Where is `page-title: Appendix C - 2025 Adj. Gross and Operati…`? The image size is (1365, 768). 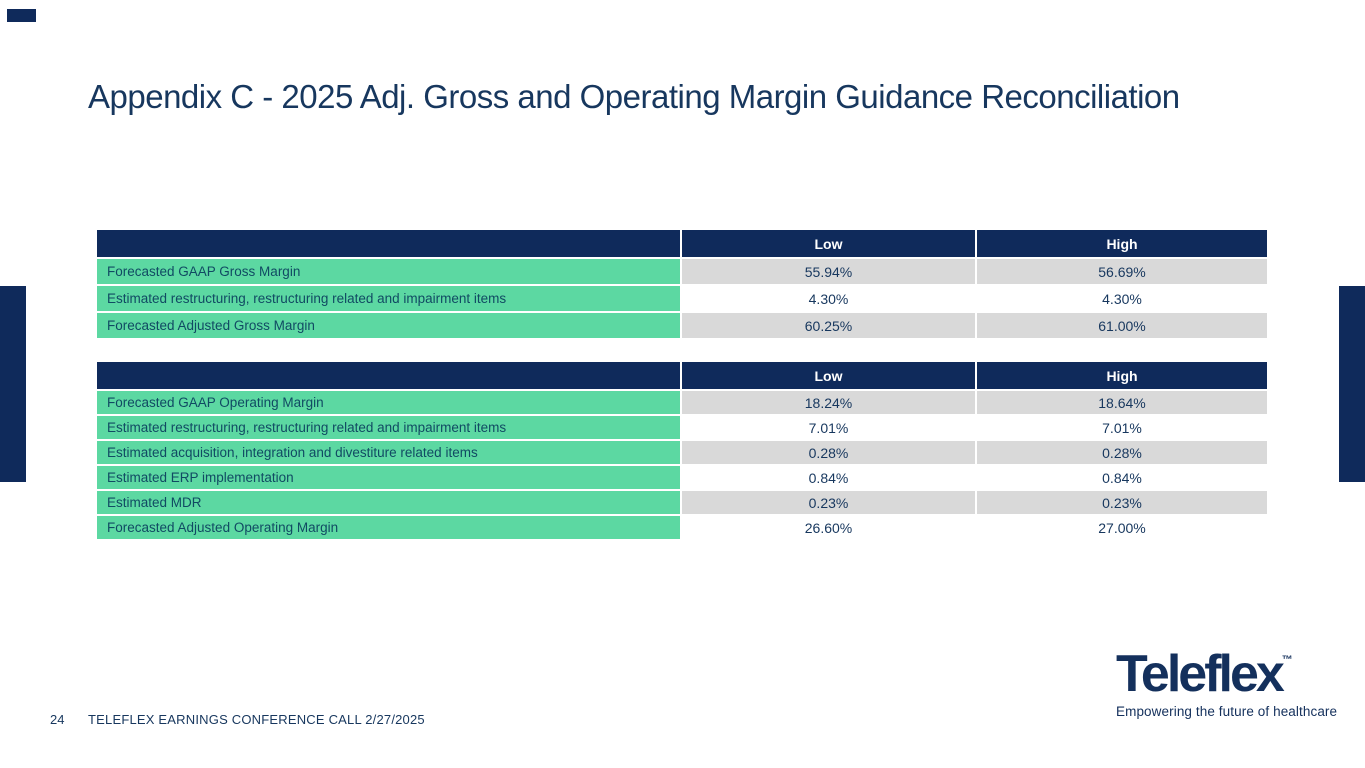
page-title: Appendix C - 2025 Adj. Gross and Operati… is located at coordinates (634, 96).